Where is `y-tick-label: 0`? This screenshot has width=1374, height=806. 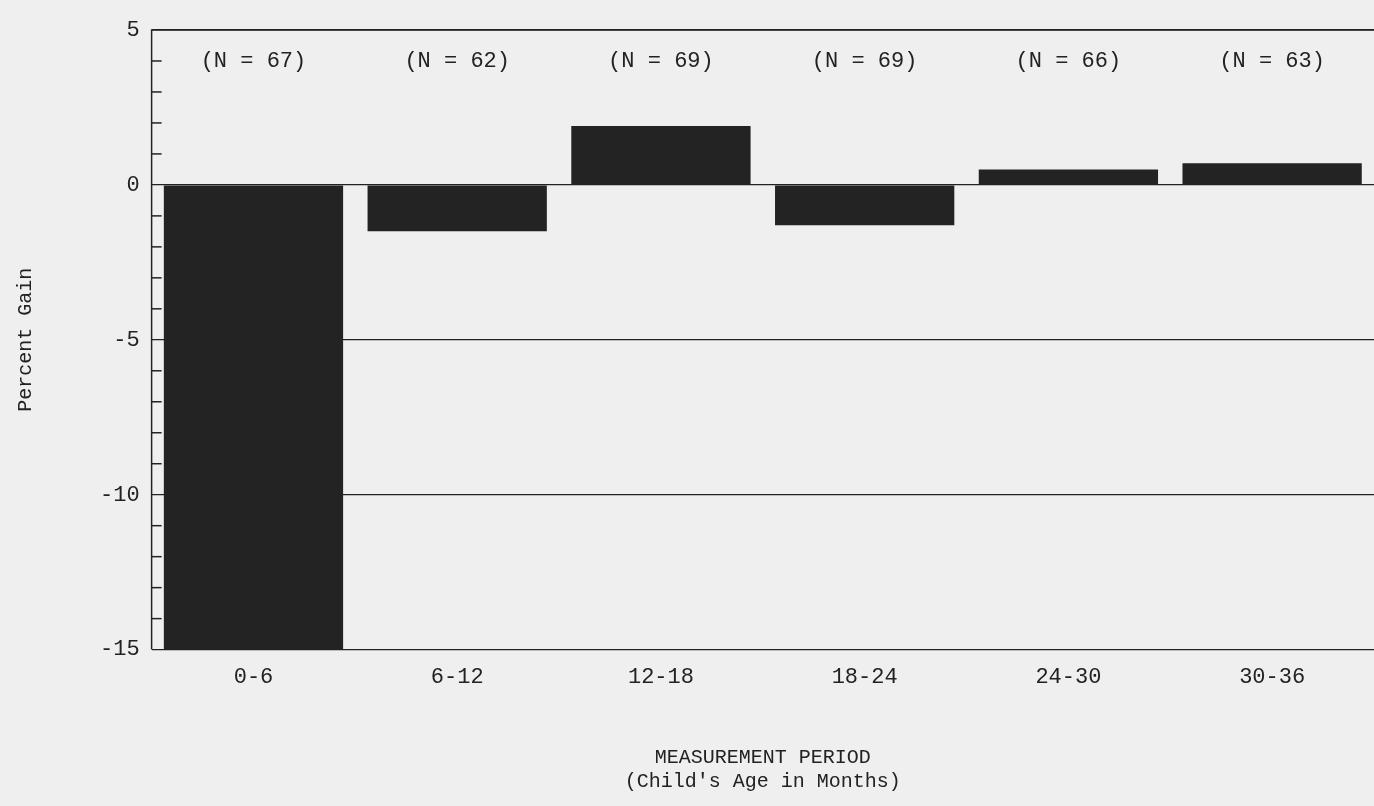
y-tick-label: 0 is located at coordinates (133, 185).